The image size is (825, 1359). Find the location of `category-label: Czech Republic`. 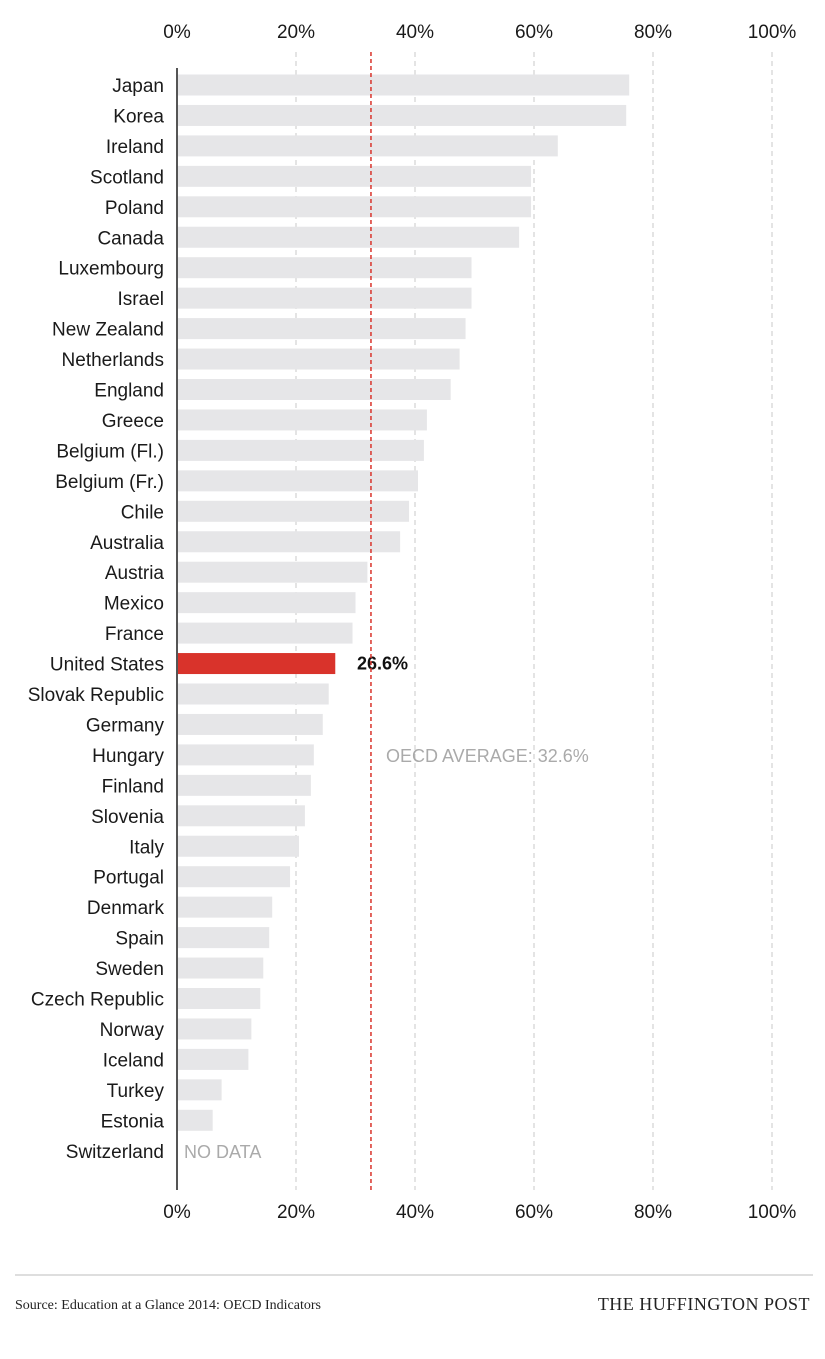

category-label: Czech Republic is located at coordinates (97, 1000).